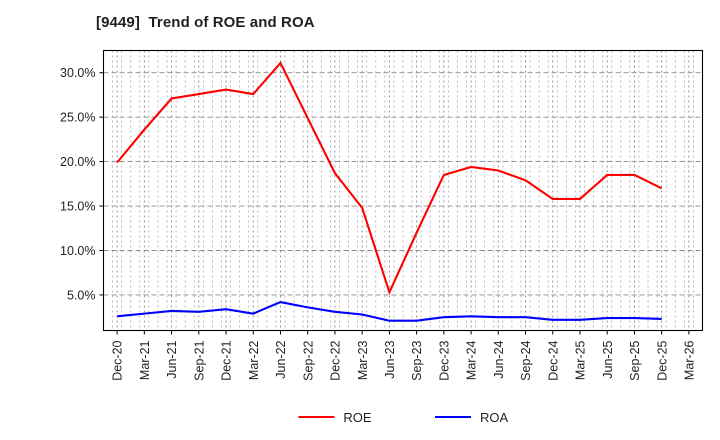 Image resolution: width=720 pixels, height=440 pixels. I want to click on y-axis-tick-label: 25.0%, so click(77, 118).